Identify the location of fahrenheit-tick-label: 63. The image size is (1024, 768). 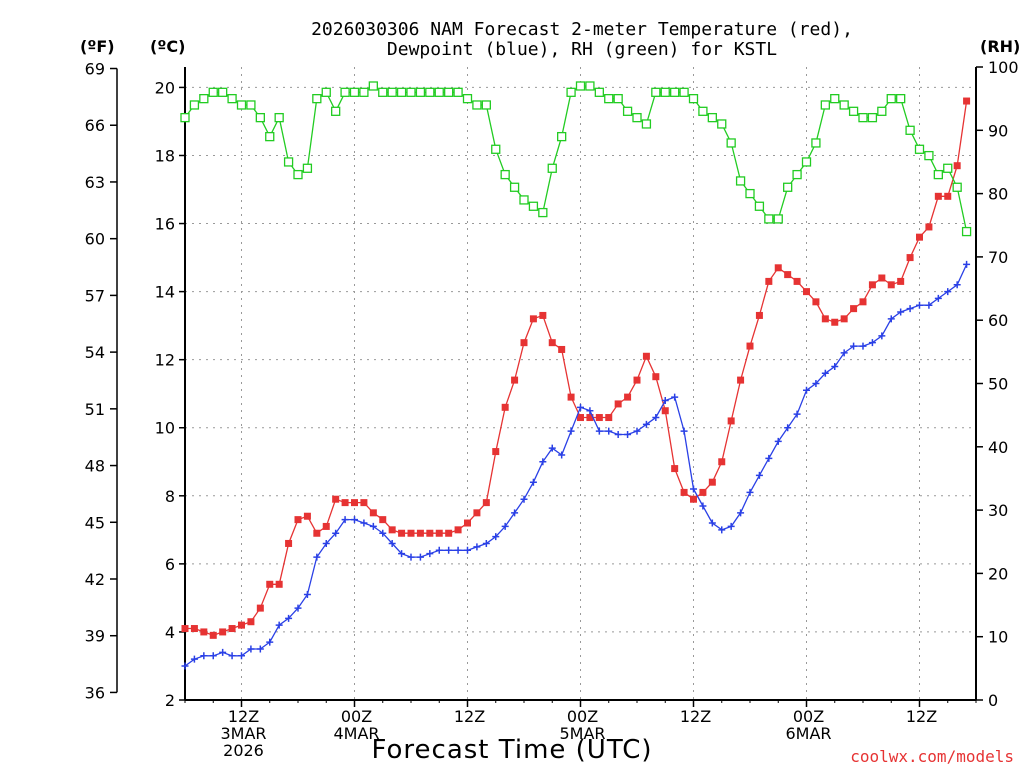
(95, 182).